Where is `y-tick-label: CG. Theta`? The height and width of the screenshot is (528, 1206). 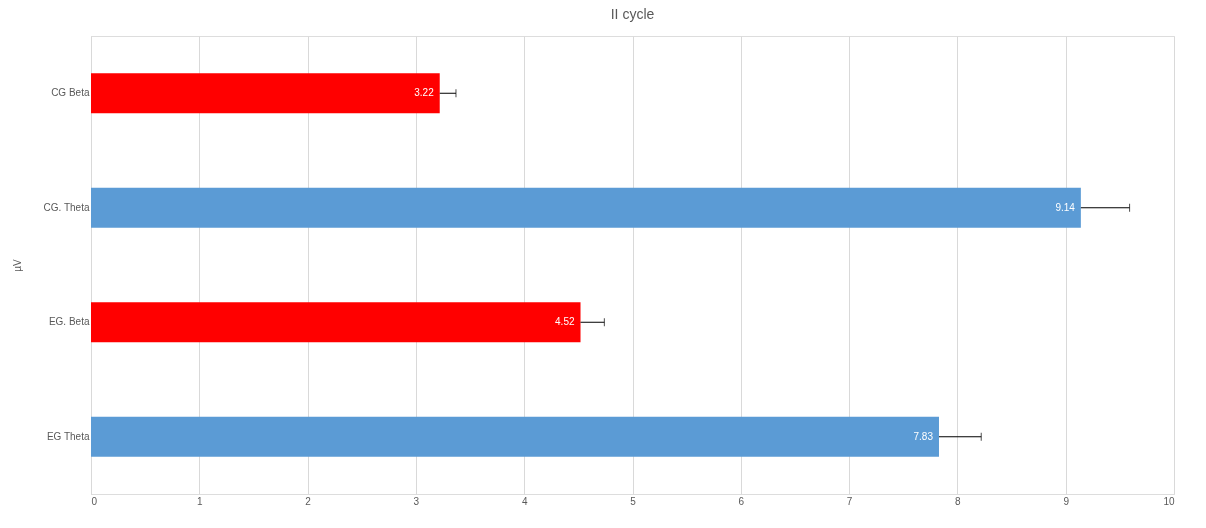
y-tick-label: CG. Theta is located at coordinates (66, 207).